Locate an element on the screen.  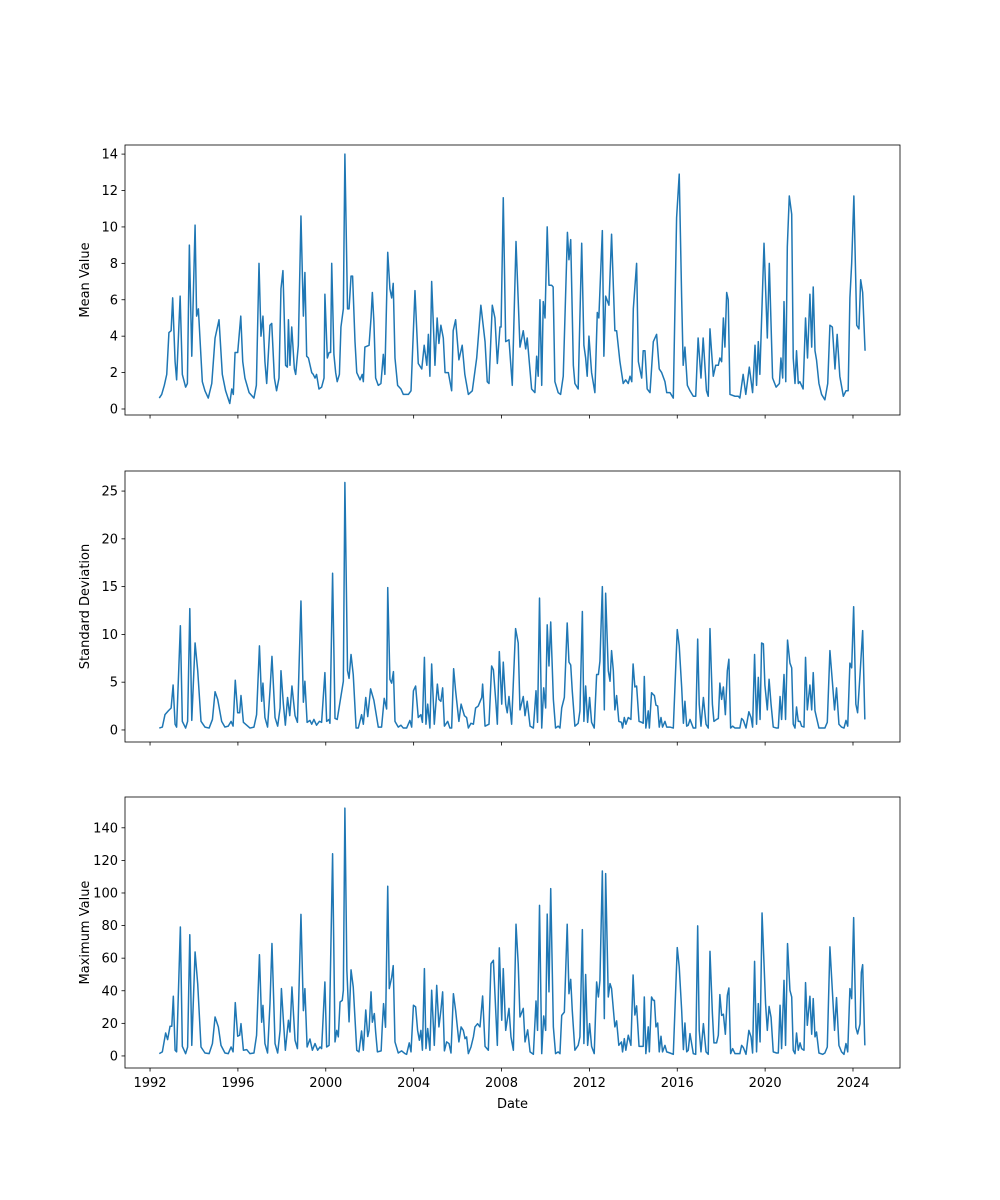
x-tick-label: 2004 is located at coordinates (413, 1083).